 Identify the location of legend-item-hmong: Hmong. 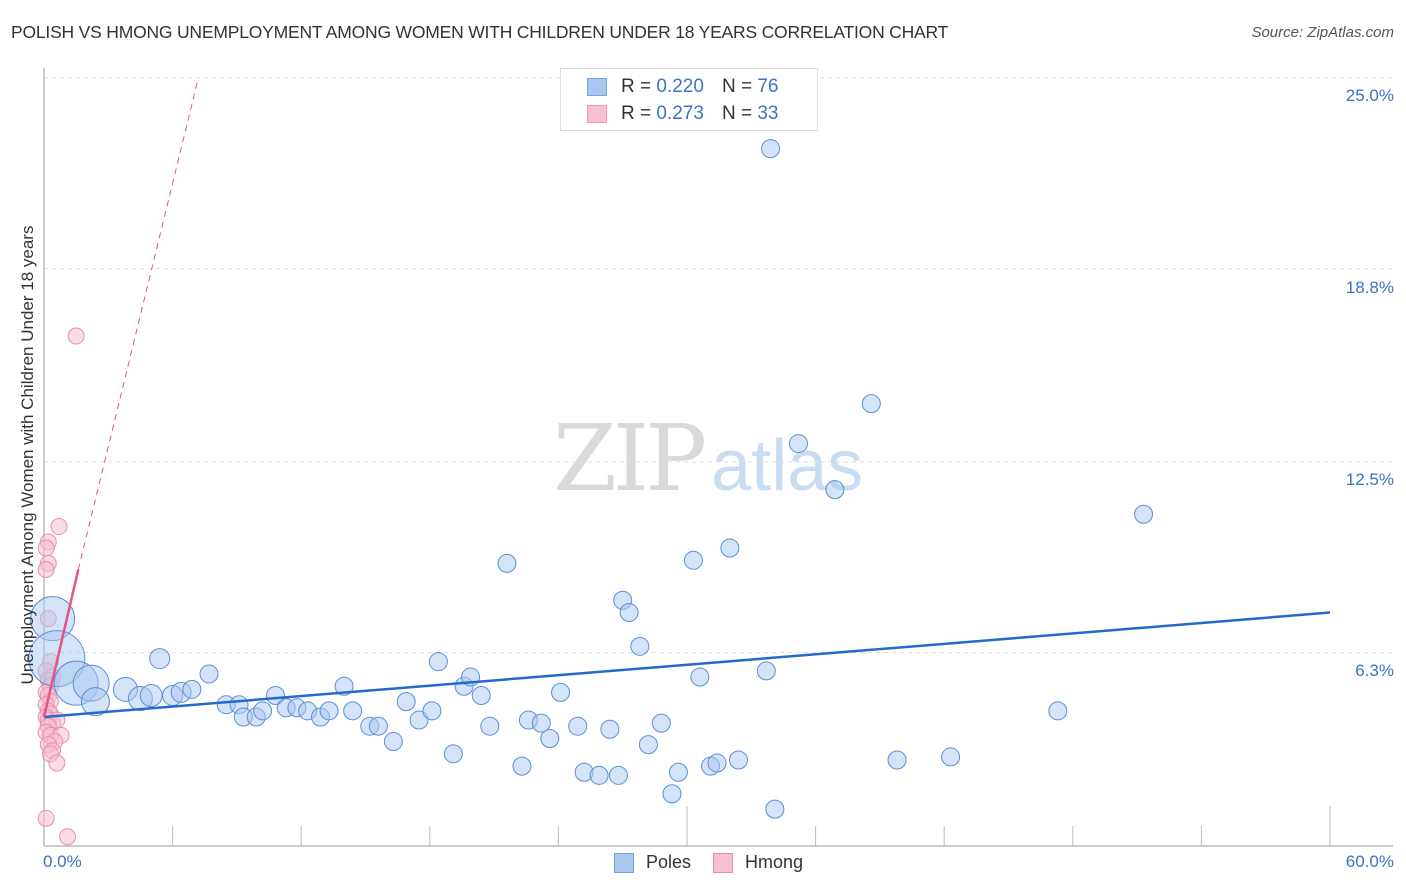
(758, 862).